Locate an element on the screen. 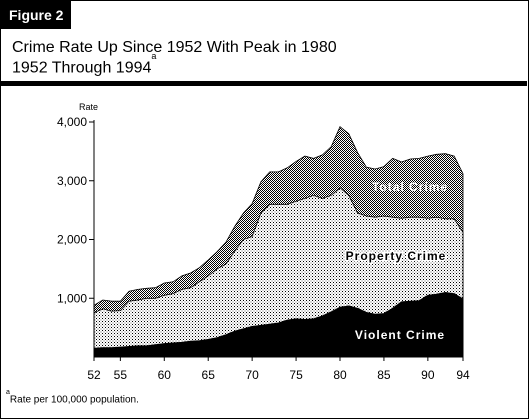 Image resolution: width=529 pixels, height=419 pixels. violent-crime-area is located at coordinates (278, 324).